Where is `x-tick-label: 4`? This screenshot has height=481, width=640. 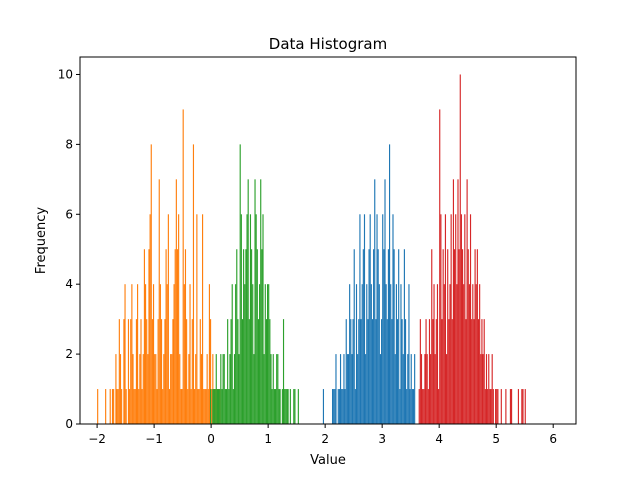
x-tick-label: 4 is located at coordinates (439, 439).